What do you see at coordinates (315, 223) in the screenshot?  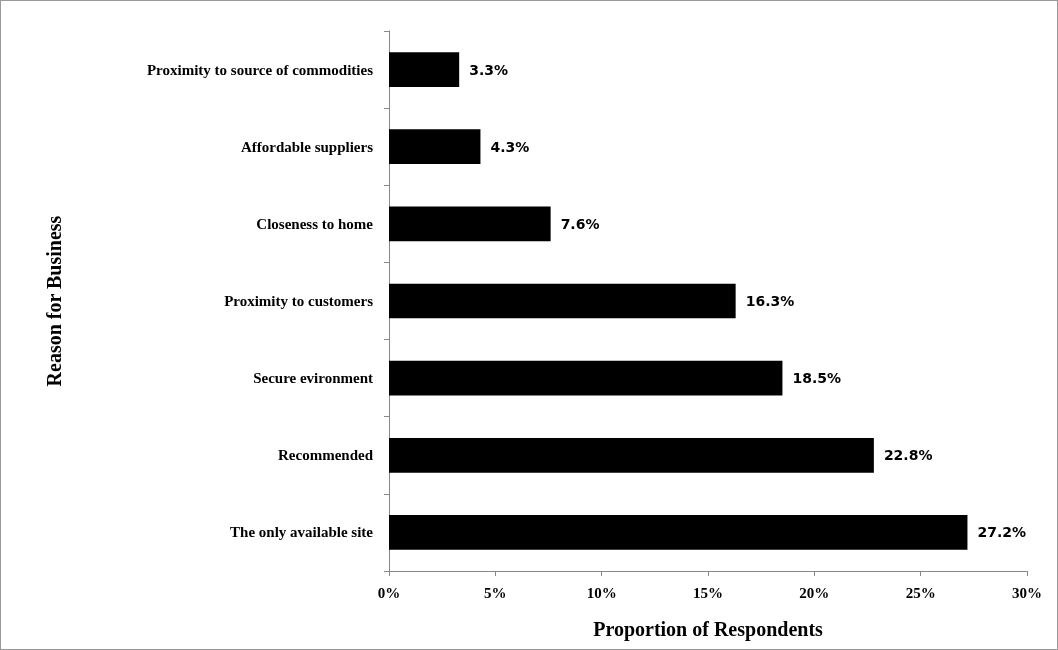 I see `y-tick-label: Closeness to home` at bounding box center [315, 223].